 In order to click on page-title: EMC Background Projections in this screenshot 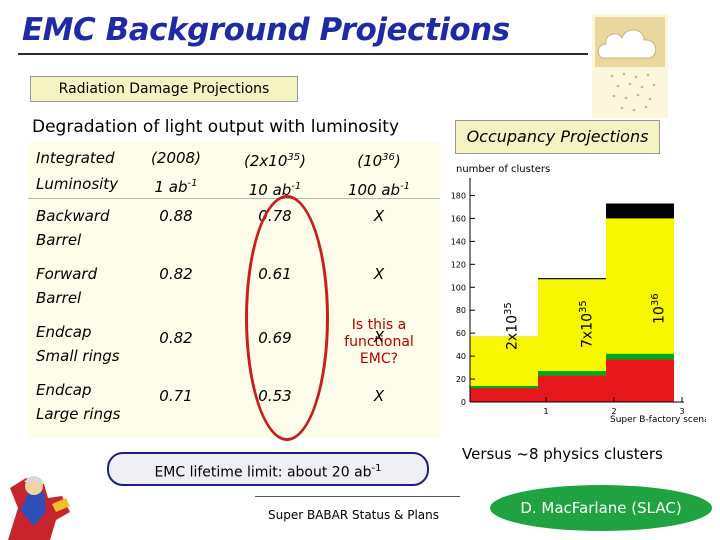, I will do `click(266, 30)`.